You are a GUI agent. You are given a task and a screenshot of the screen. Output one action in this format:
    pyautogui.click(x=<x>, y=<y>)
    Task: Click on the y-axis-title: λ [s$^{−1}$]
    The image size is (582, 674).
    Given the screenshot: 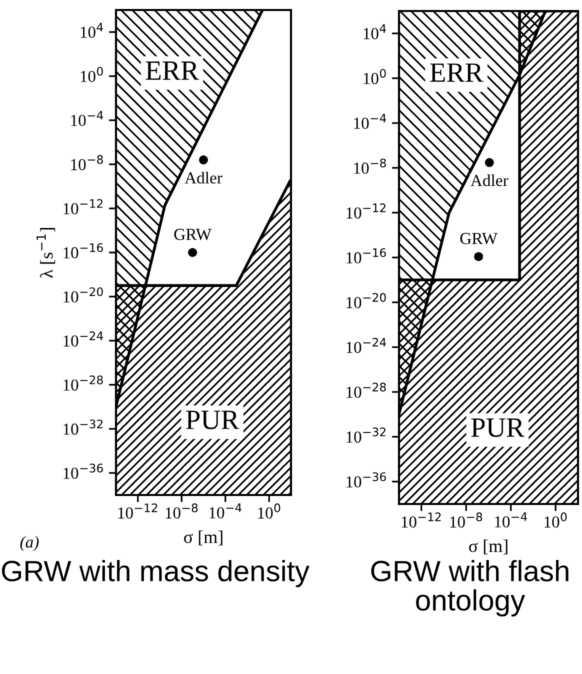 What is the action you would take?
    pyautogui.click(x=46, y=253)
    